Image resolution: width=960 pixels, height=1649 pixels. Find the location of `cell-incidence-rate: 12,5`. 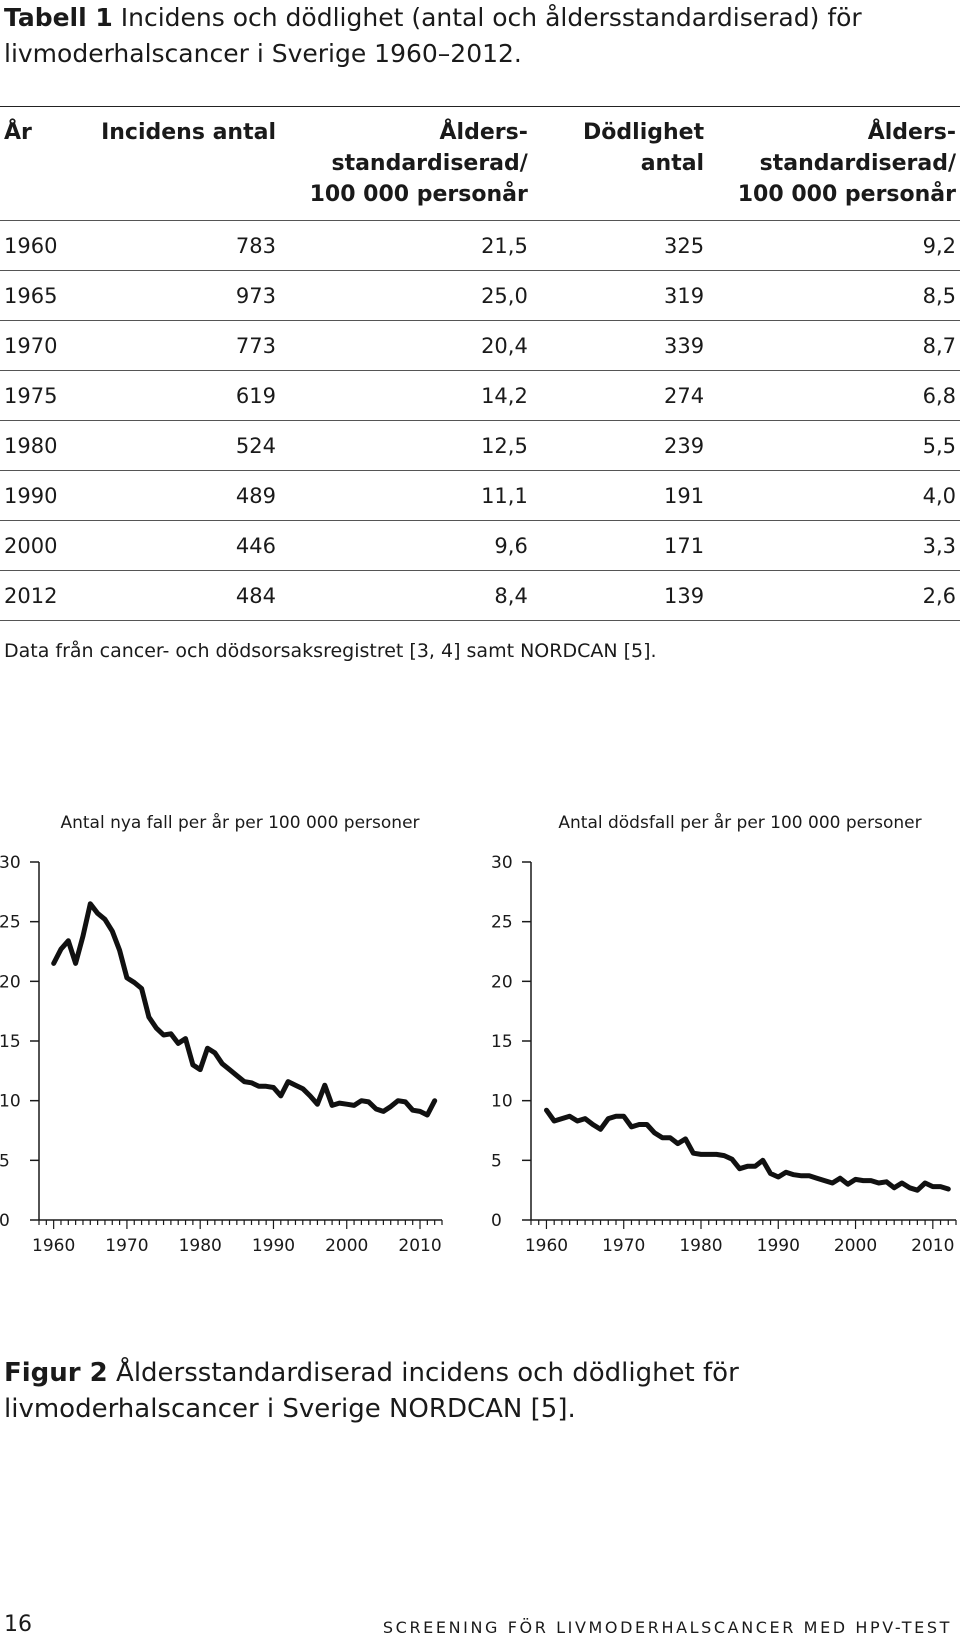

cell-incidence-rate: 12,5 is located at coordinates (402, 445).